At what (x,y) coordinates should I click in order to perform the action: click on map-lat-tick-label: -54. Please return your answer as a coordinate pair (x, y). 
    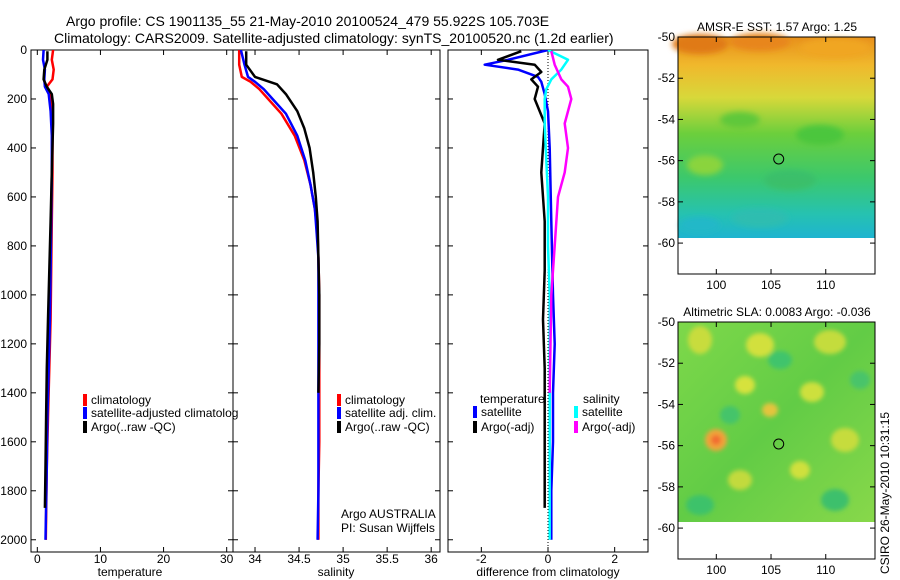
    Looking at the image, I should click on (667, 119).